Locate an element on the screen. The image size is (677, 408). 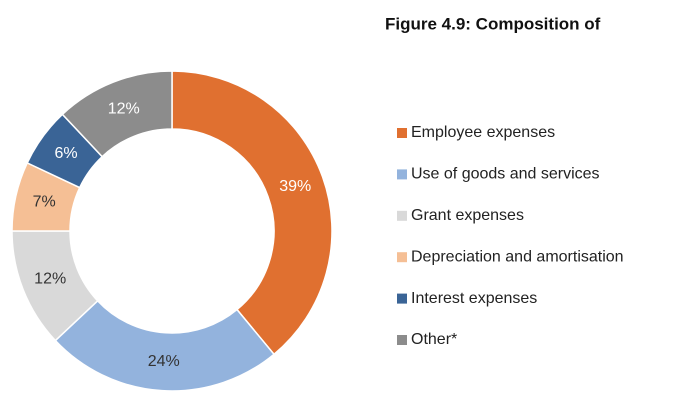
legend-label: Grant expenses is located at coordinates (467, 215).